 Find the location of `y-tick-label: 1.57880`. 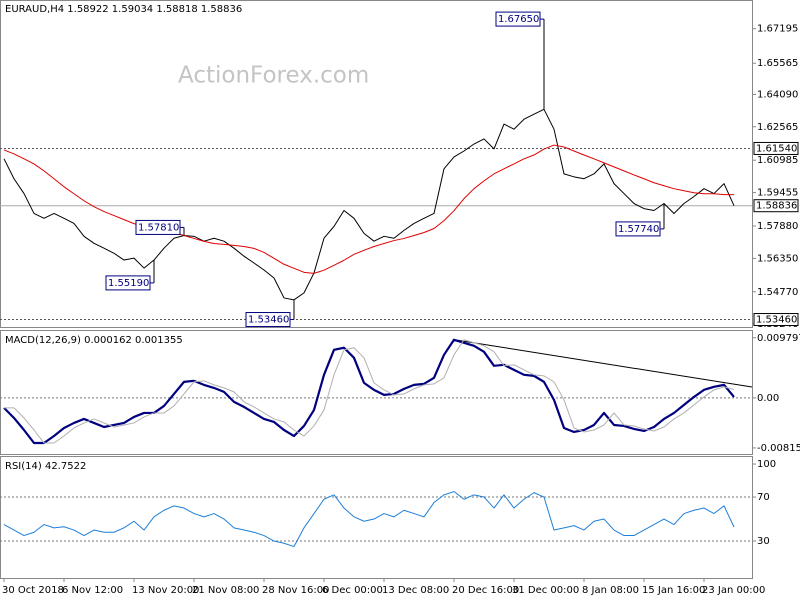

y-tick-label: 1.57880 is located at coordinates (777, 226).